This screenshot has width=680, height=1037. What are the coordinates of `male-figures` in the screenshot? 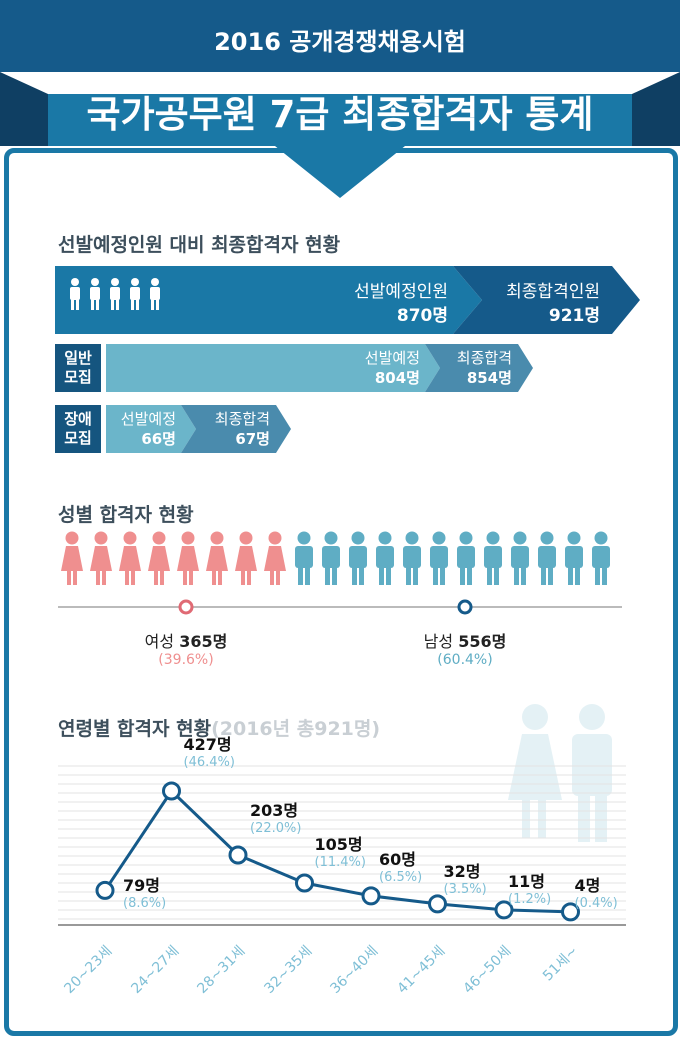 It's located at (452, 558).